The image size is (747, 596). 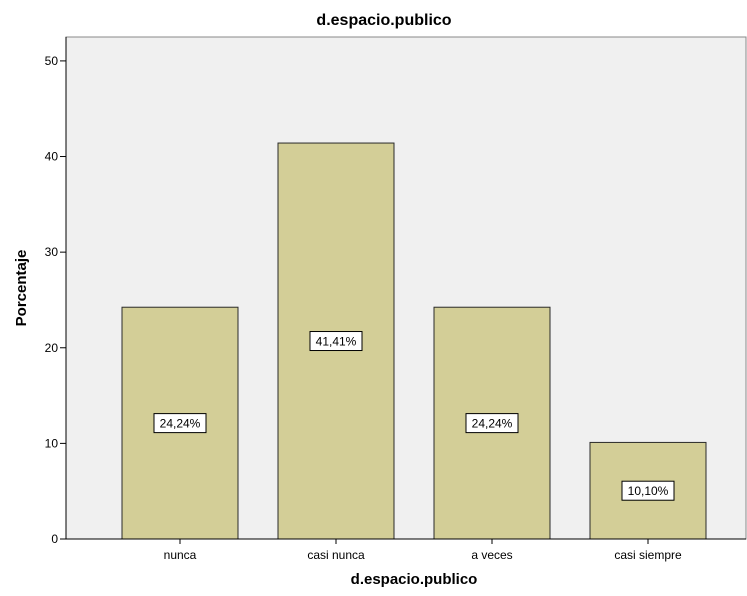 I want to click on y-tick-label: 50, so click(x=52, y=61).